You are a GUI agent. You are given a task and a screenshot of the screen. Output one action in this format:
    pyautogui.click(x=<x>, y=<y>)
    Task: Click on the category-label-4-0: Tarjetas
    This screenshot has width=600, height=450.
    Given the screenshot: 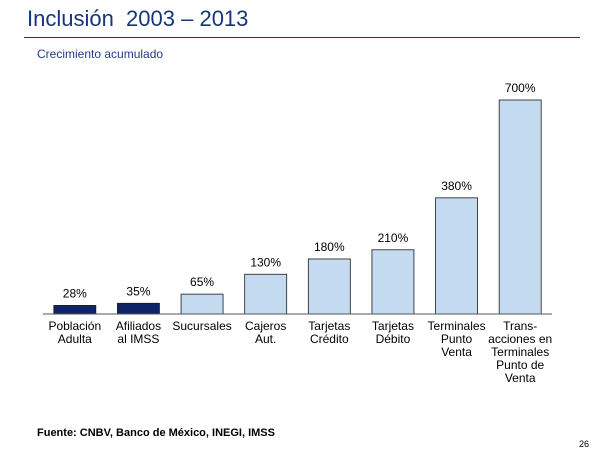 What is the action you would take?
    pyautogui.click(x=329, y=326)
    